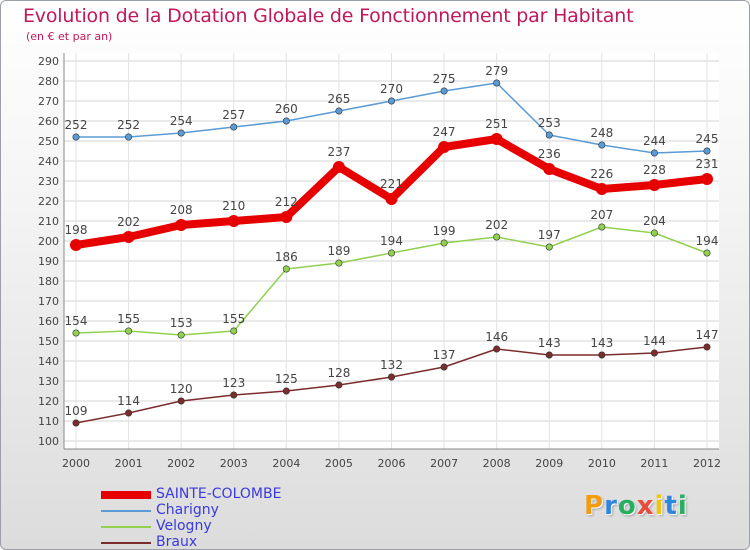 The image size is (750, 550). Describe the element at coordinates (219, 494) in the screenshot. I see `legend-label: SAINTE-COLOMBE` at that location.